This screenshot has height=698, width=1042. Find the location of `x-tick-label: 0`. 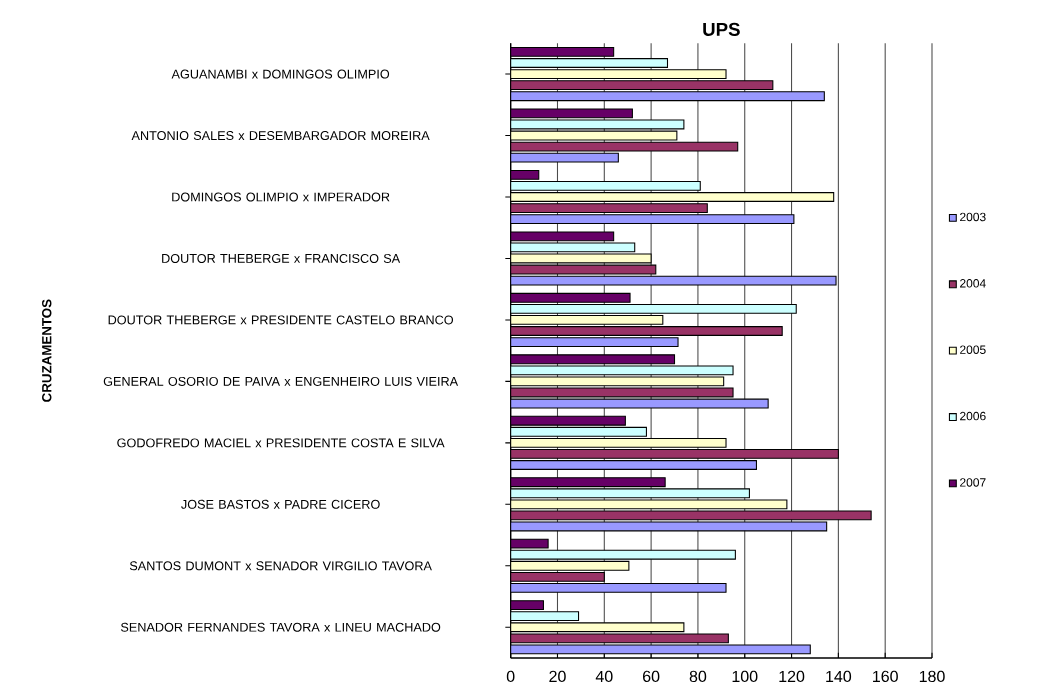

x-tick-label: 0 is located at coordinates (510, 676).